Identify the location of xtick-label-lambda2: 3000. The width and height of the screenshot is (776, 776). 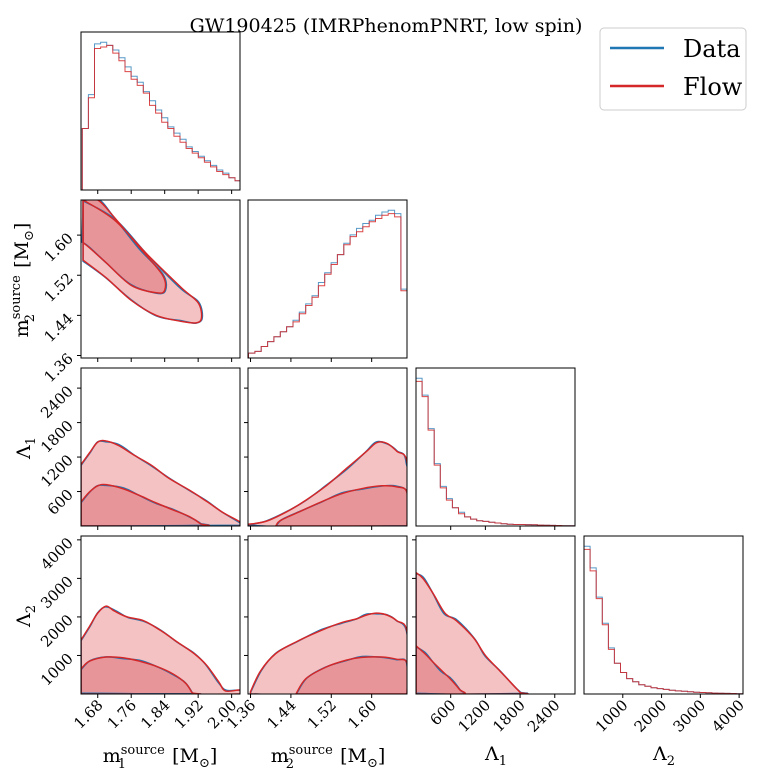
(689, 716).